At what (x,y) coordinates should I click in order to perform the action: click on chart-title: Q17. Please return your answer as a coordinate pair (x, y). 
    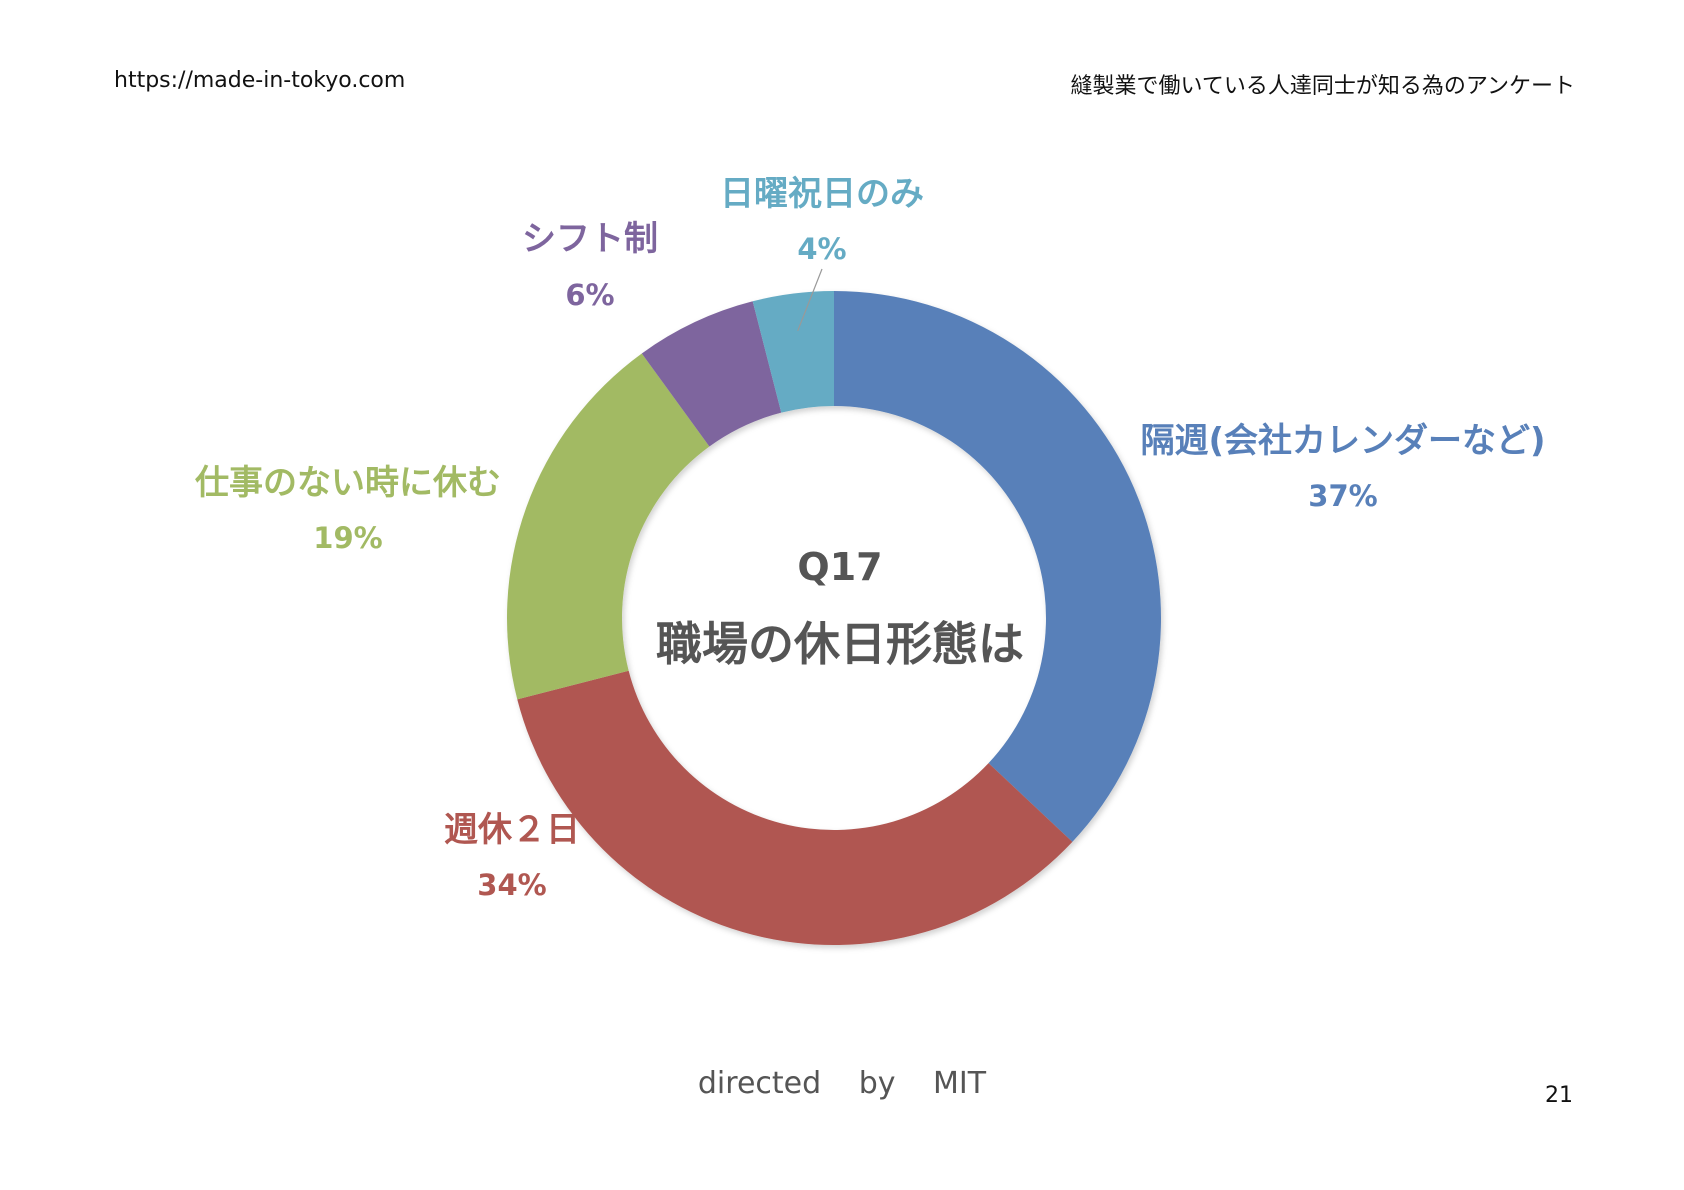
    Looking at the image, I should click on (839, 567).